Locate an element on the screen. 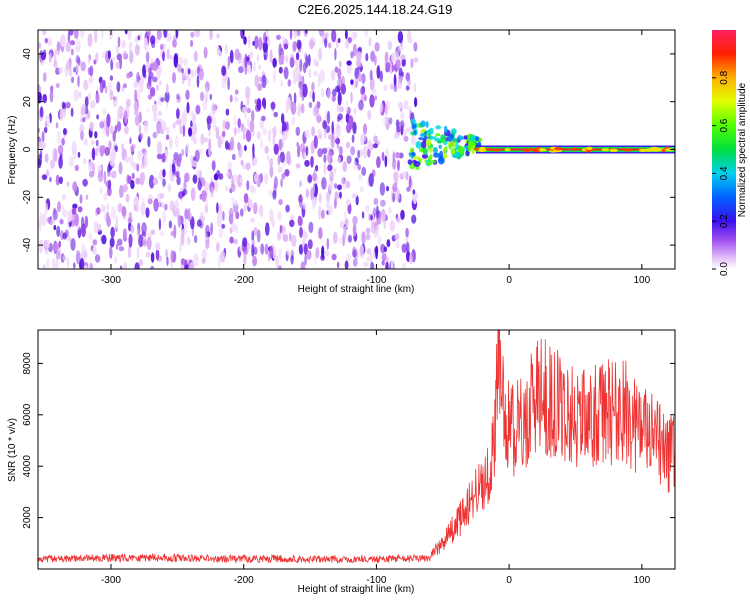  x-tick-label: -300 is located at coordinates (111, 580).